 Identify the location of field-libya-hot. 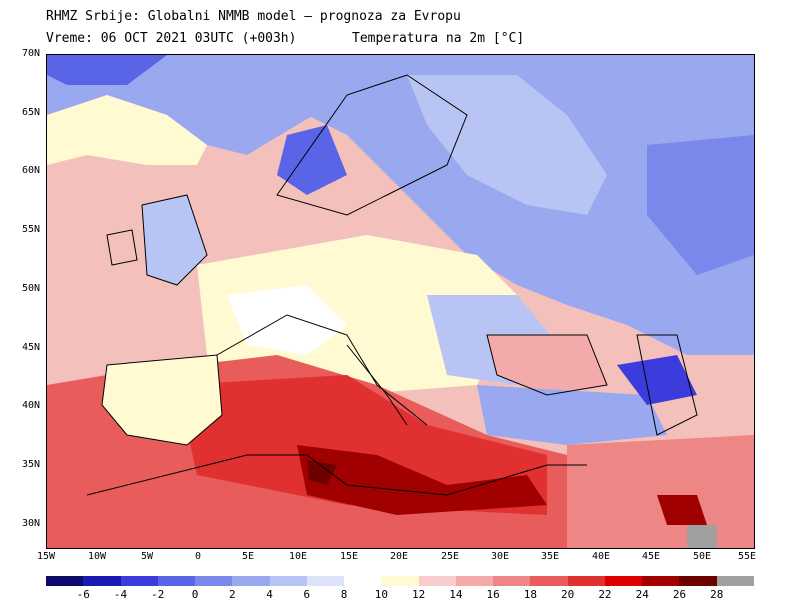
(422, 480).